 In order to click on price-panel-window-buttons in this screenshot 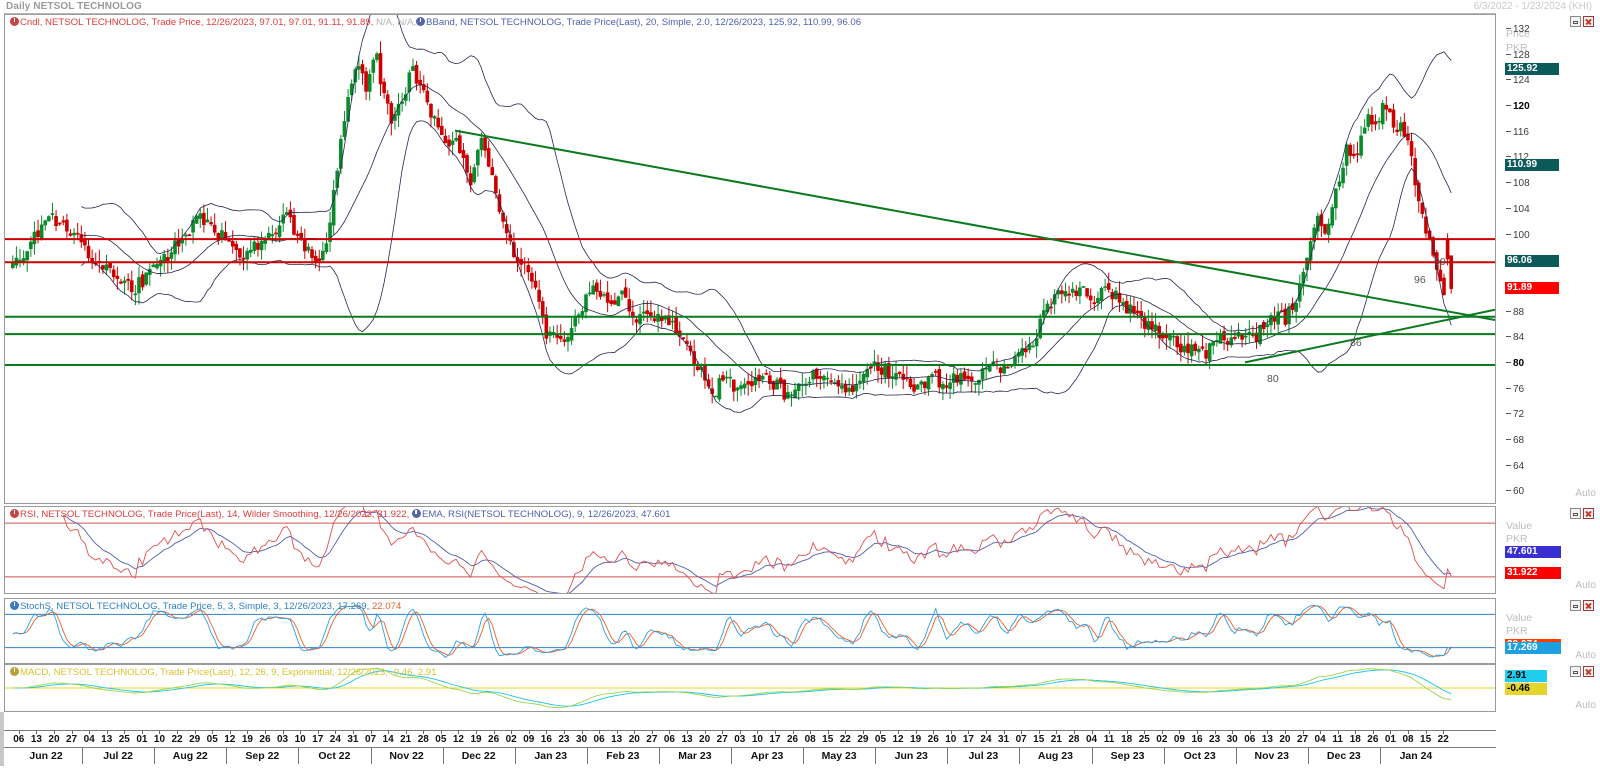, I will do `click(1582, 21)`.